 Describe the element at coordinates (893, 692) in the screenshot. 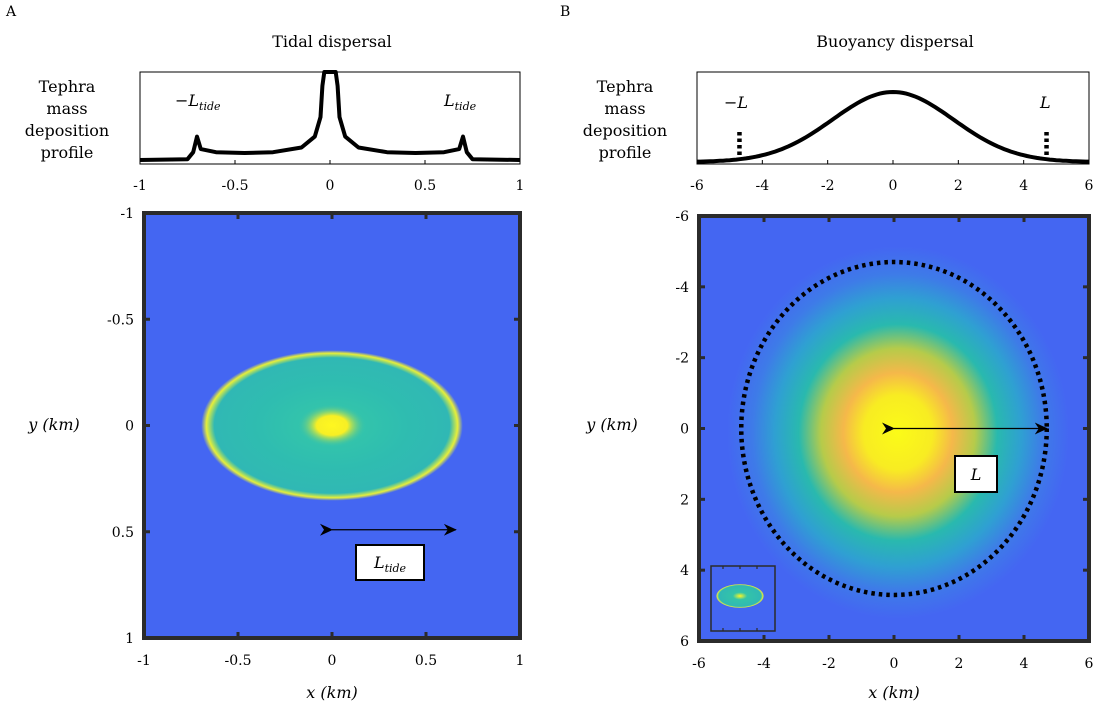

I see `map-b-xlabel: x (km)` at that location.